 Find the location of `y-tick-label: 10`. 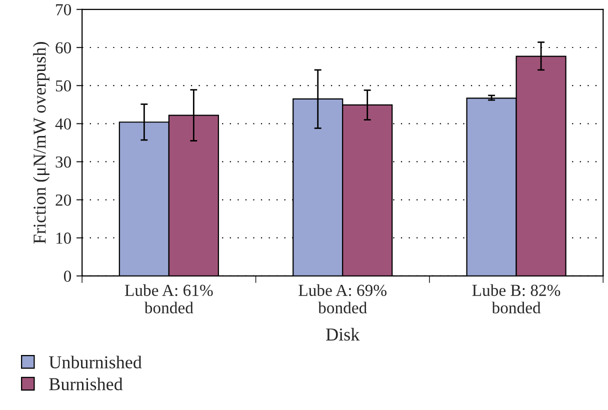

y-tick-label: 10 is located at coordinates (64, 238).